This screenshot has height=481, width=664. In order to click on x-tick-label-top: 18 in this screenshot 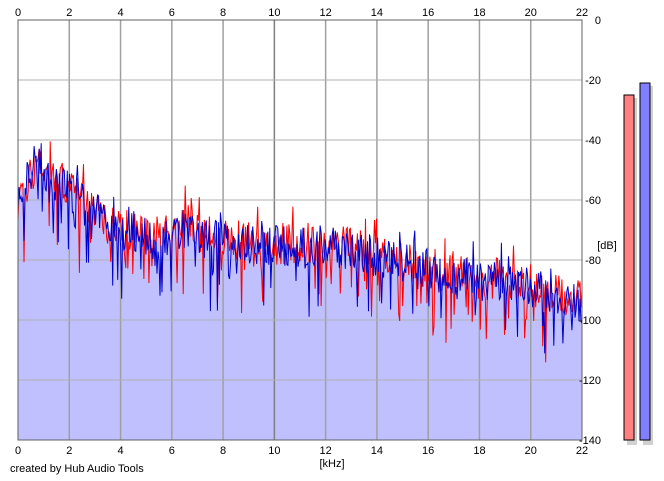, I will do `click(479, 13)`.